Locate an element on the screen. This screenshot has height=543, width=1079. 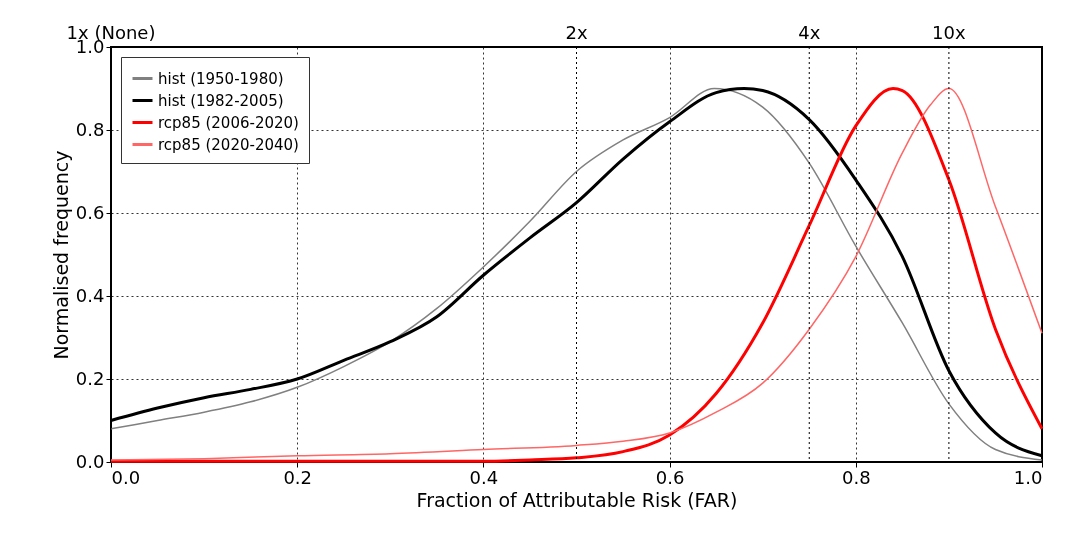
x-tick-label: 1.0 is located at coordinates (1028, 477).